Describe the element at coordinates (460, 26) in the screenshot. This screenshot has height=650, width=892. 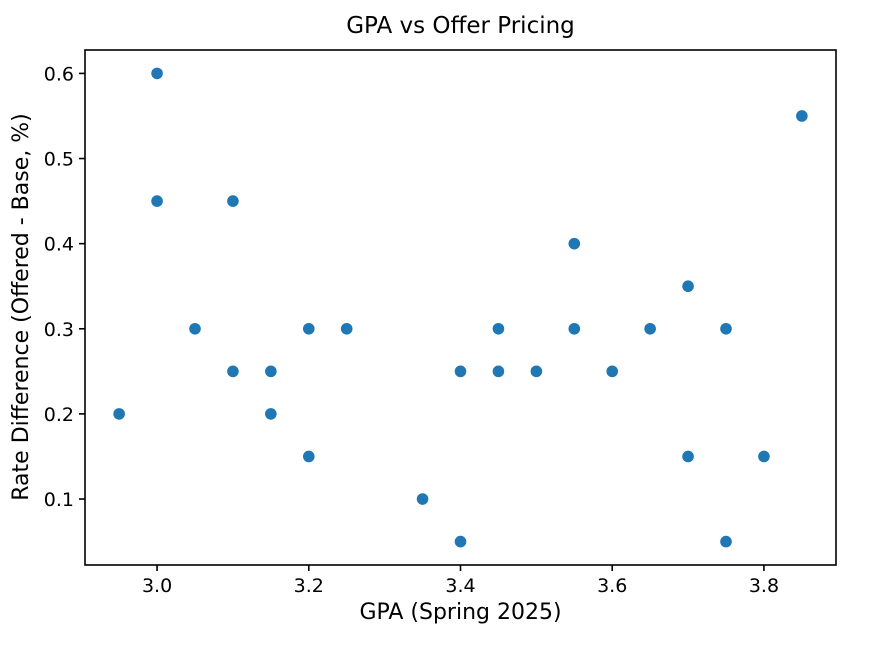
I see `chart-title: GPA vs Offer Pricing` at that location.